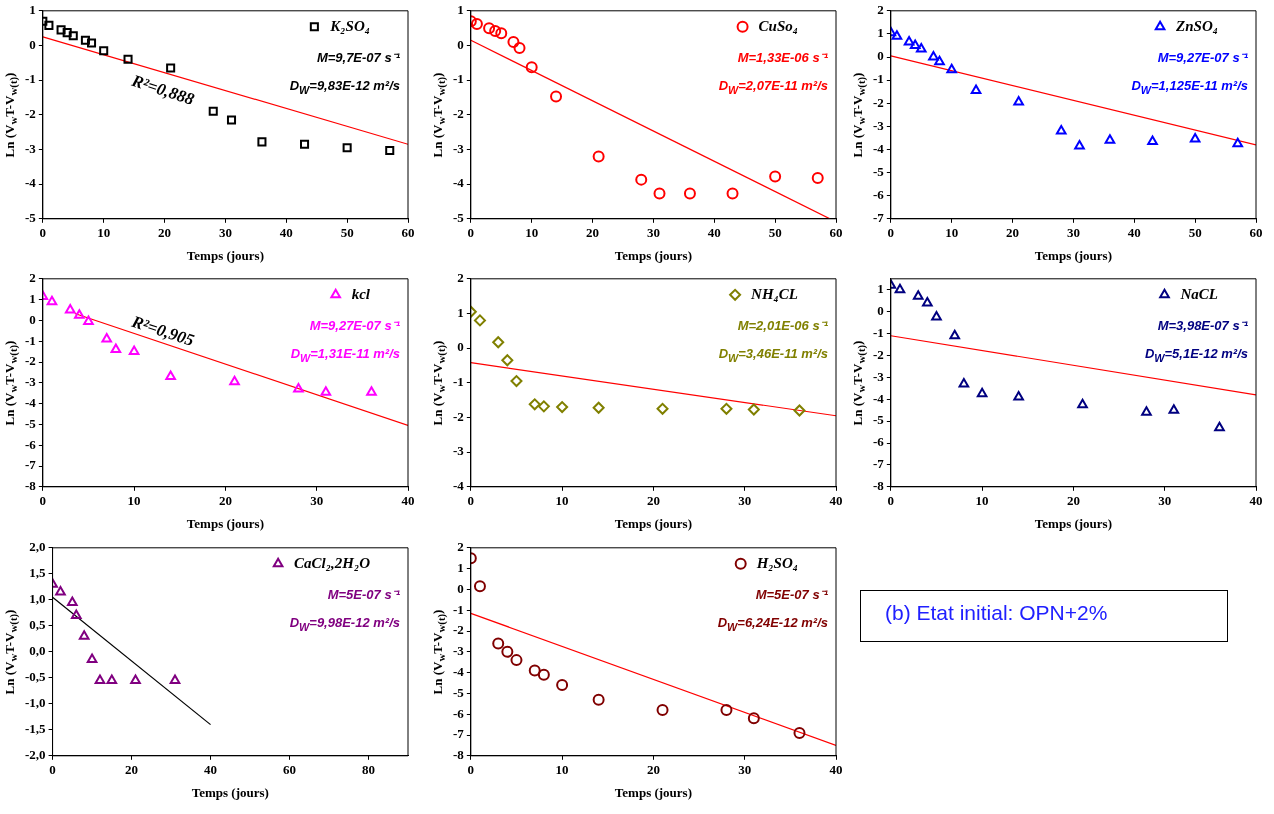 The image size is (1274, 814). Describe the element at coordinates (35, 729) in the screenshot. I see `y-tick-label: -1,5` at that location.